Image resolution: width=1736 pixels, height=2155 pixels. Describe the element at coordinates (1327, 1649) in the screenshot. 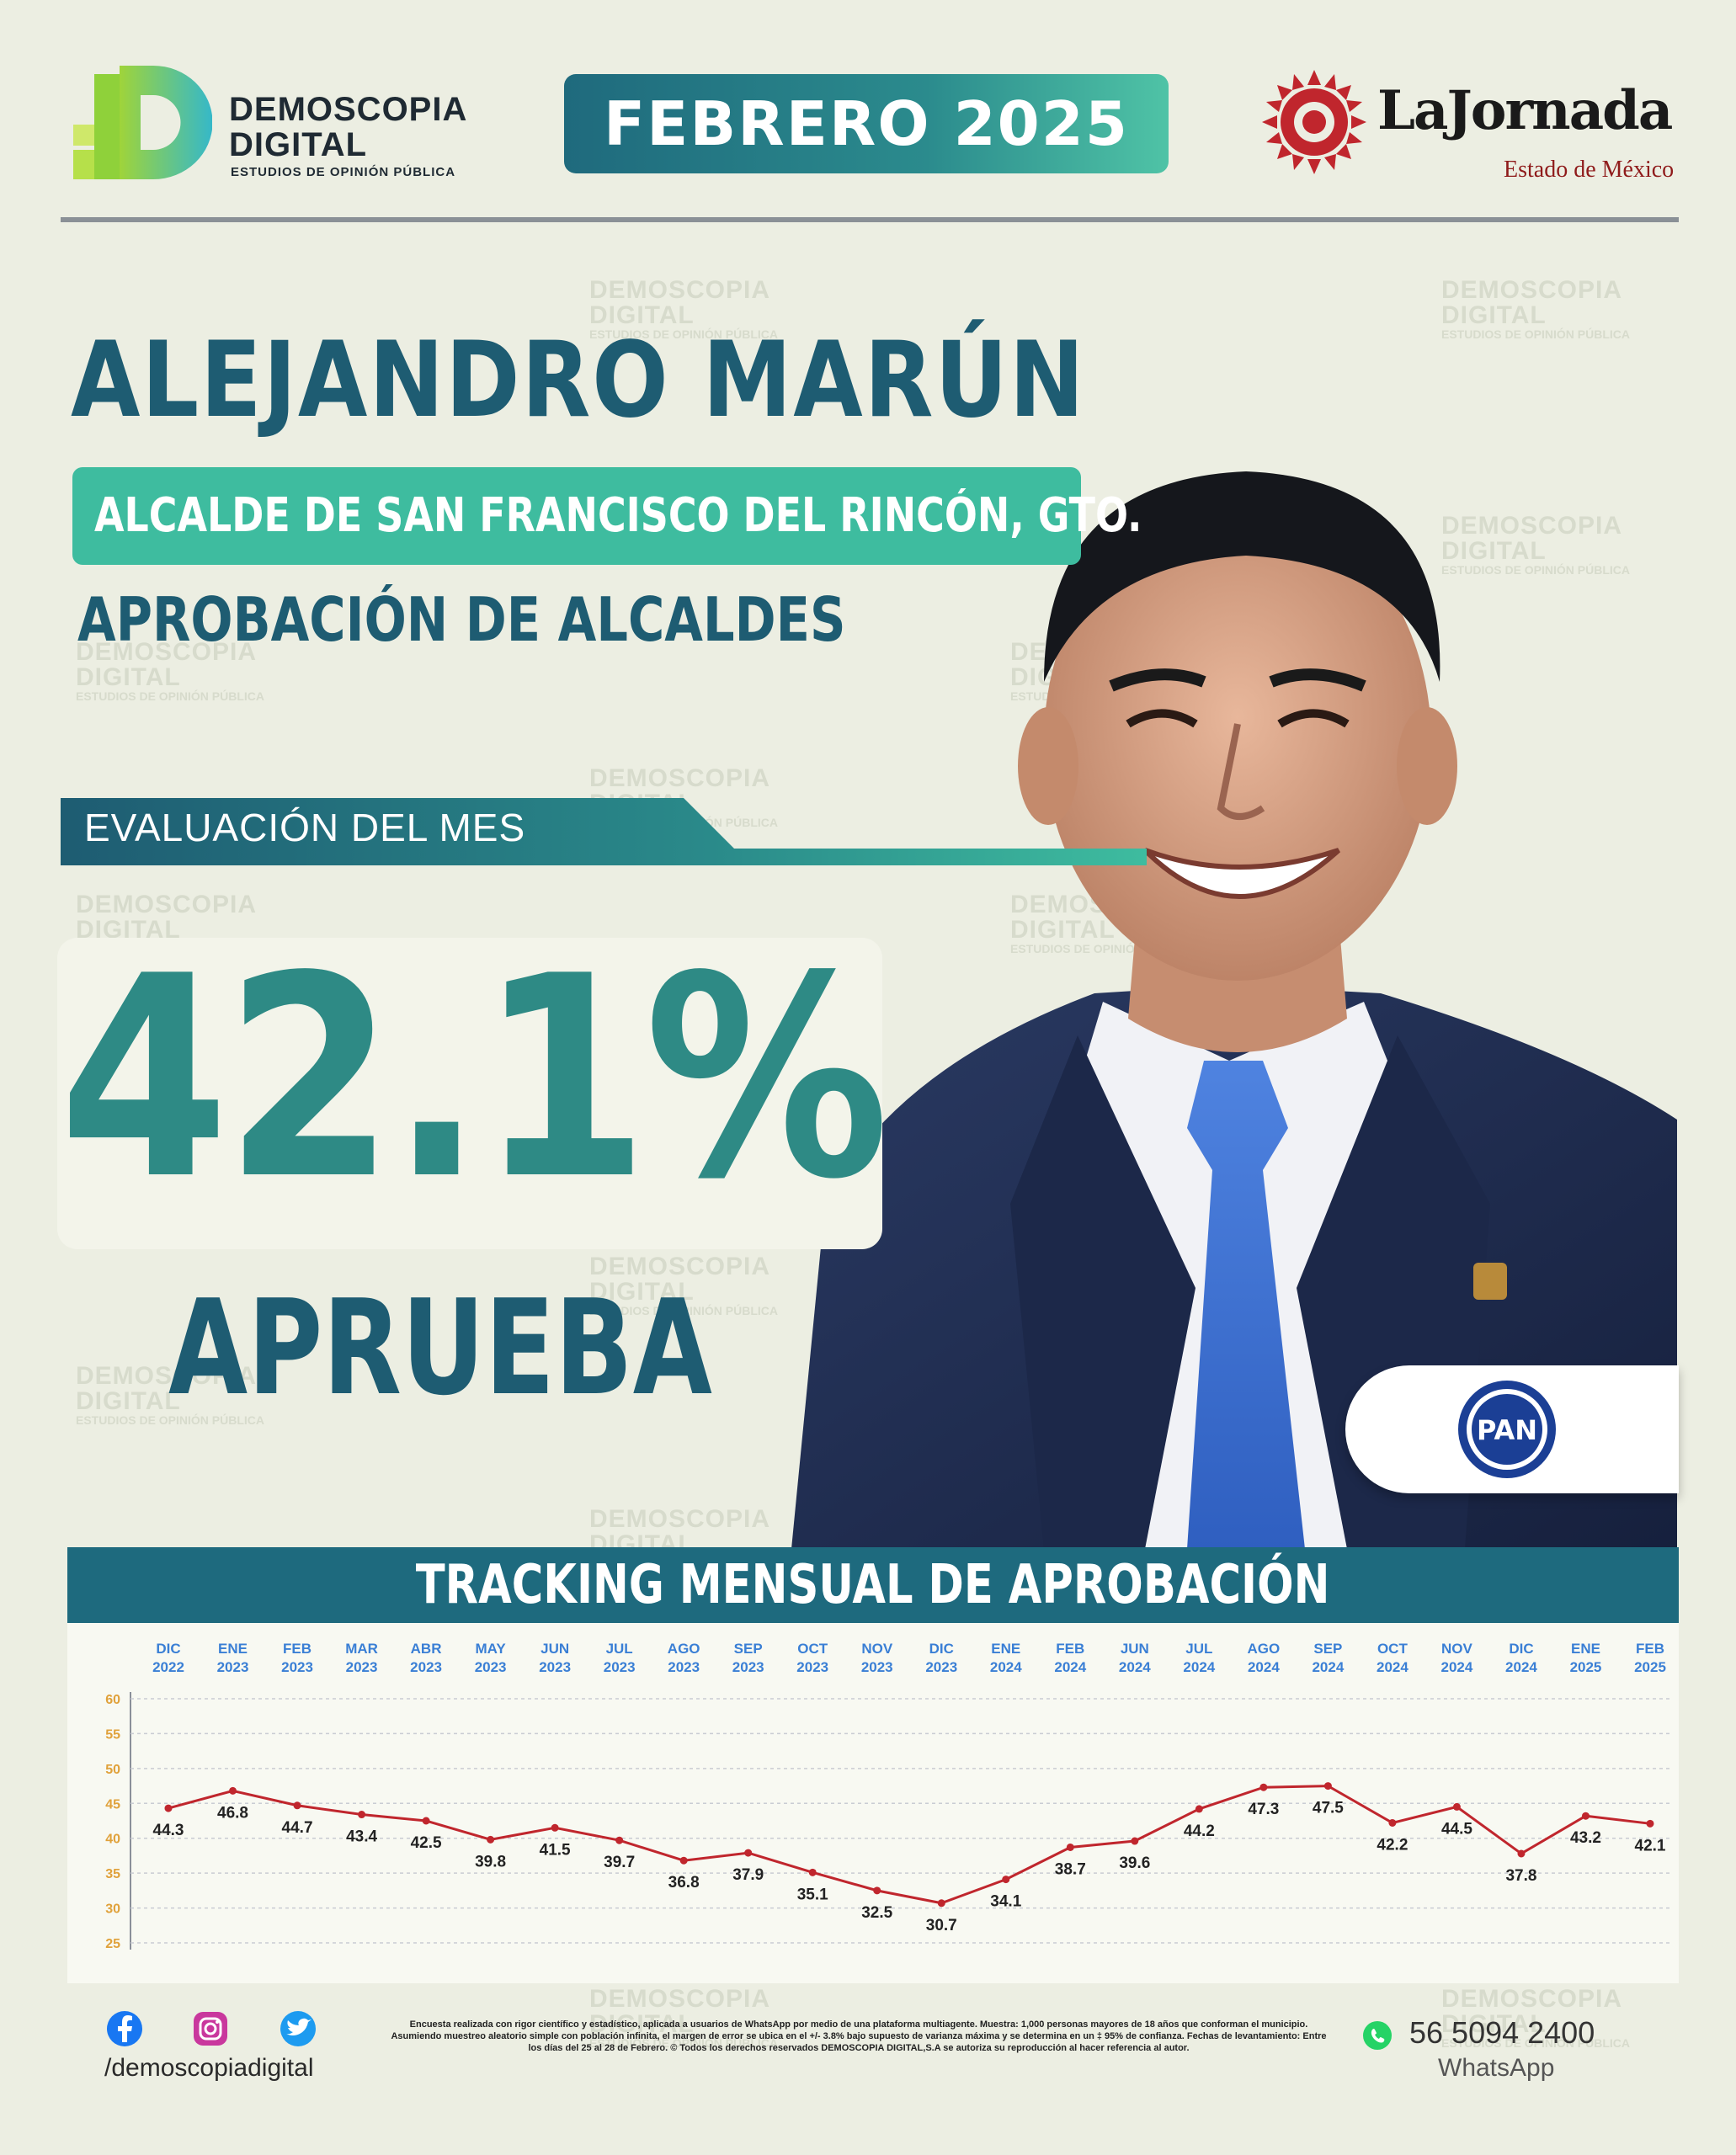

I see `x-tick-label-month: SEP` at that location.